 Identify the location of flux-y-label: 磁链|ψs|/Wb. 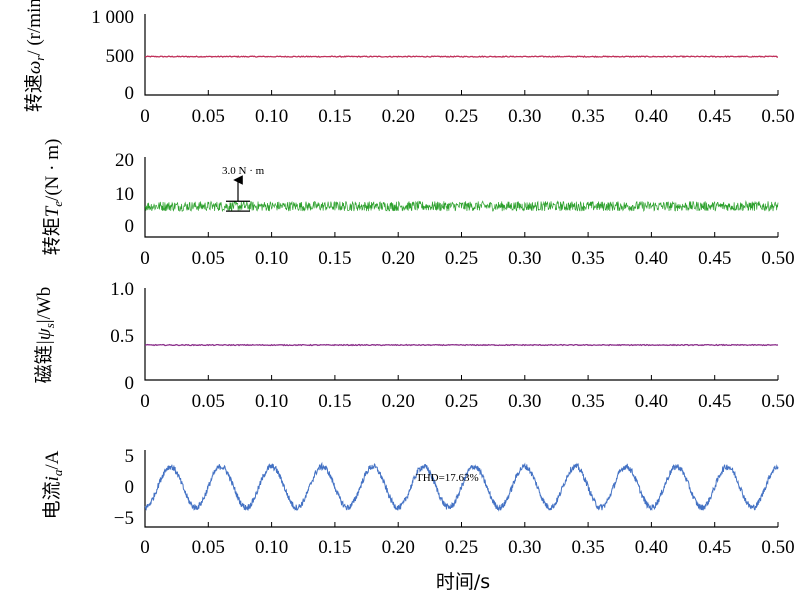
(45, 335).